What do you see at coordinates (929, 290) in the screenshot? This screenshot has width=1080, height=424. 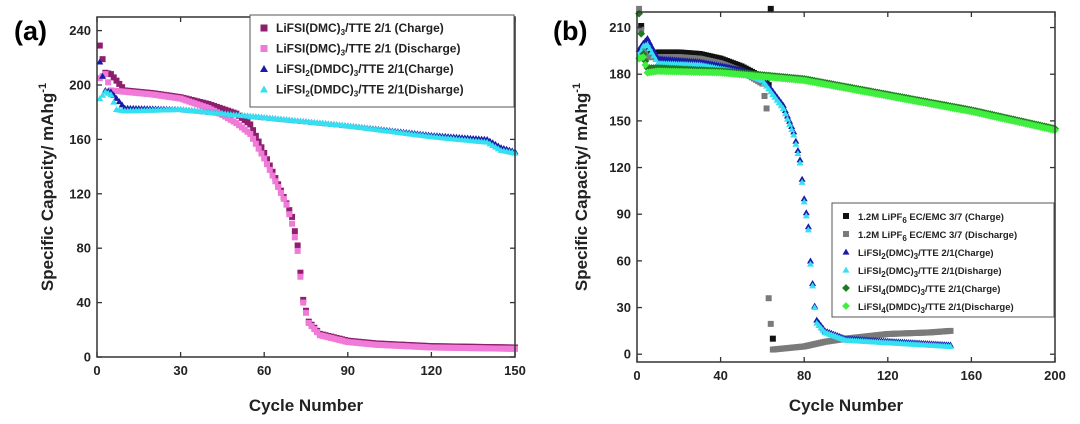 I see `legend-label: LiFSI4(DMDC)3/TTE 2/1(Charge)` at bounding box center [929, 290].